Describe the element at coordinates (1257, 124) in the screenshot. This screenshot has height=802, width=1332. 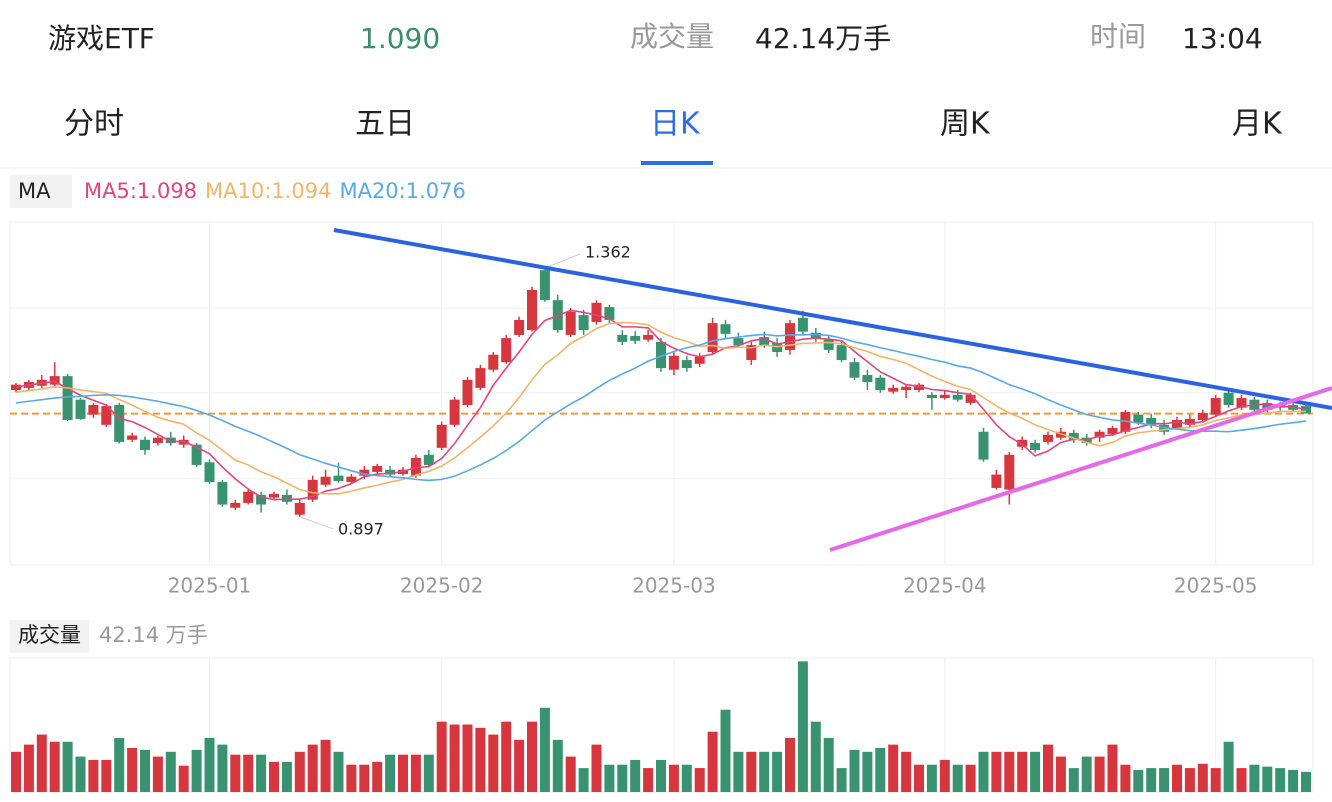
I see `tab: 月K` at that location.